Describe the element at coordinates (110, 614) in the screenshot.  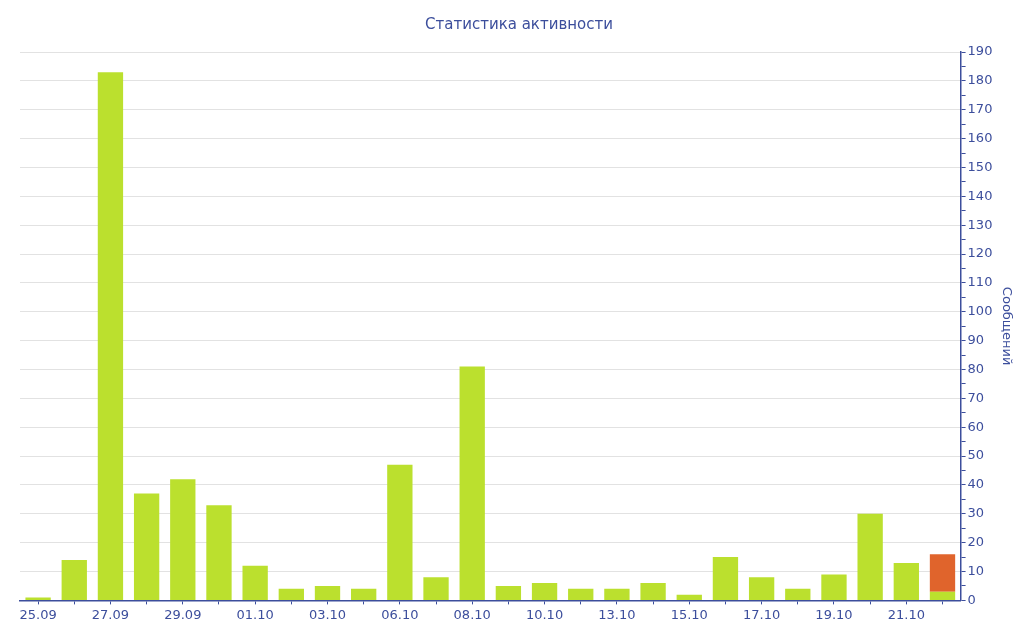
I see `x-tick-label: 27.09` at that location.